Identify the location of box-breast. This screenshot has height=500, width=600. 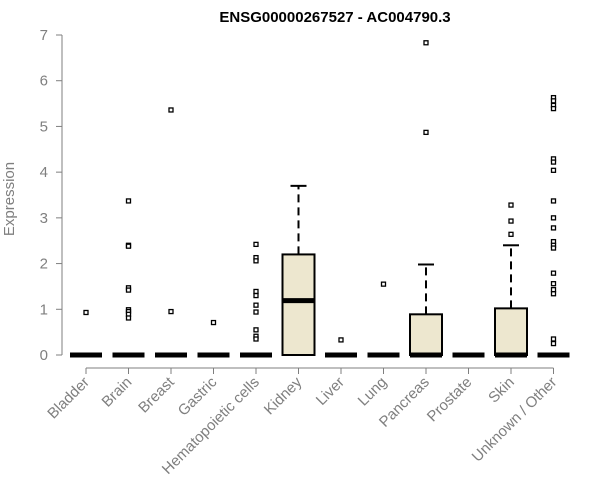
(171, 232).